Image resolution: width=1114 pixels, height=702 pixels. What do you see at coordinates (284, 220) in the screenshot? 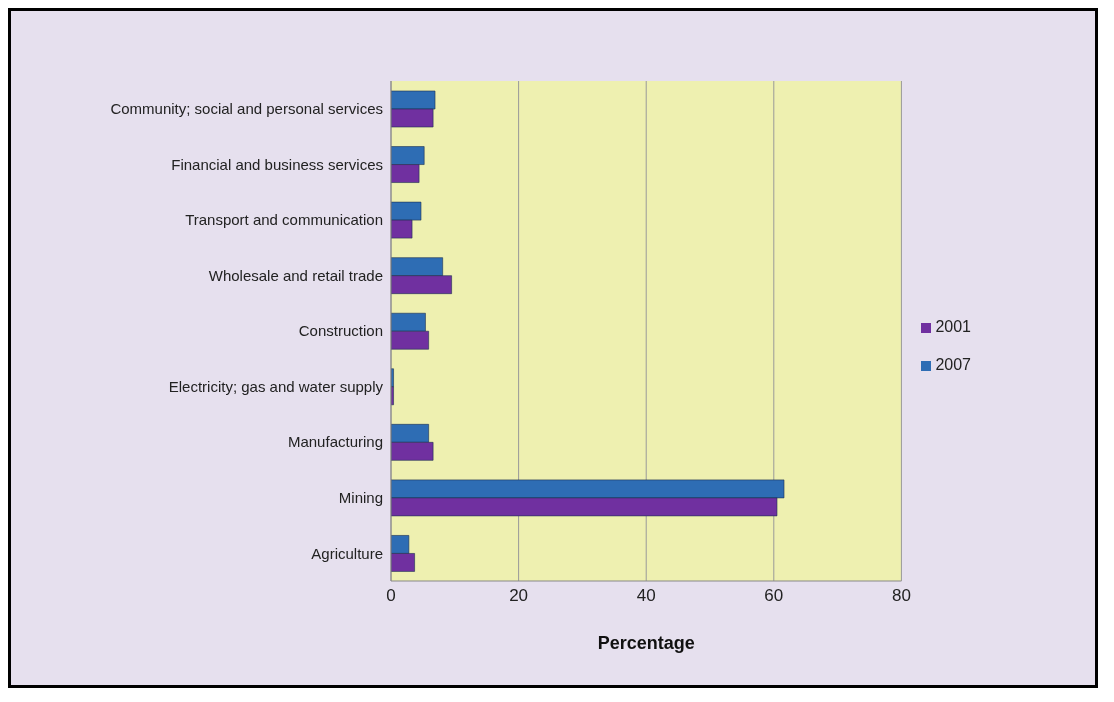
I see `y-tick-label: Transport and communication` at bounding box center [284, 220].